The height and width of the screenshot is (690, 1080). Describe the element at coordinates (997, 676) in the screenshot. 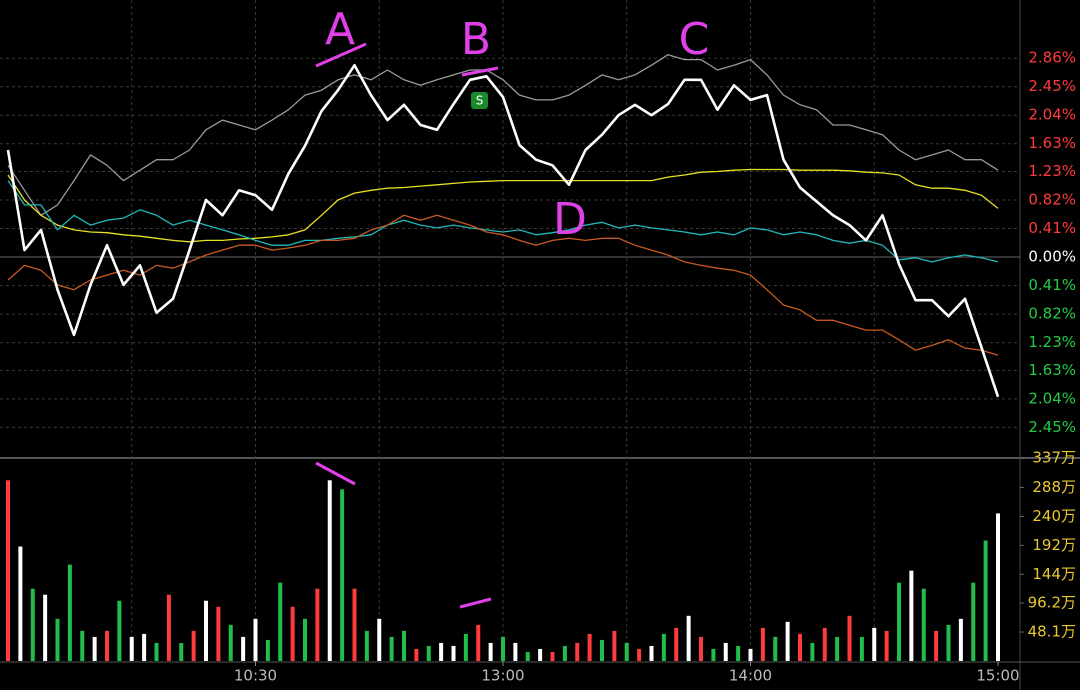

I see `x-tick-label: 15:00` at that location.